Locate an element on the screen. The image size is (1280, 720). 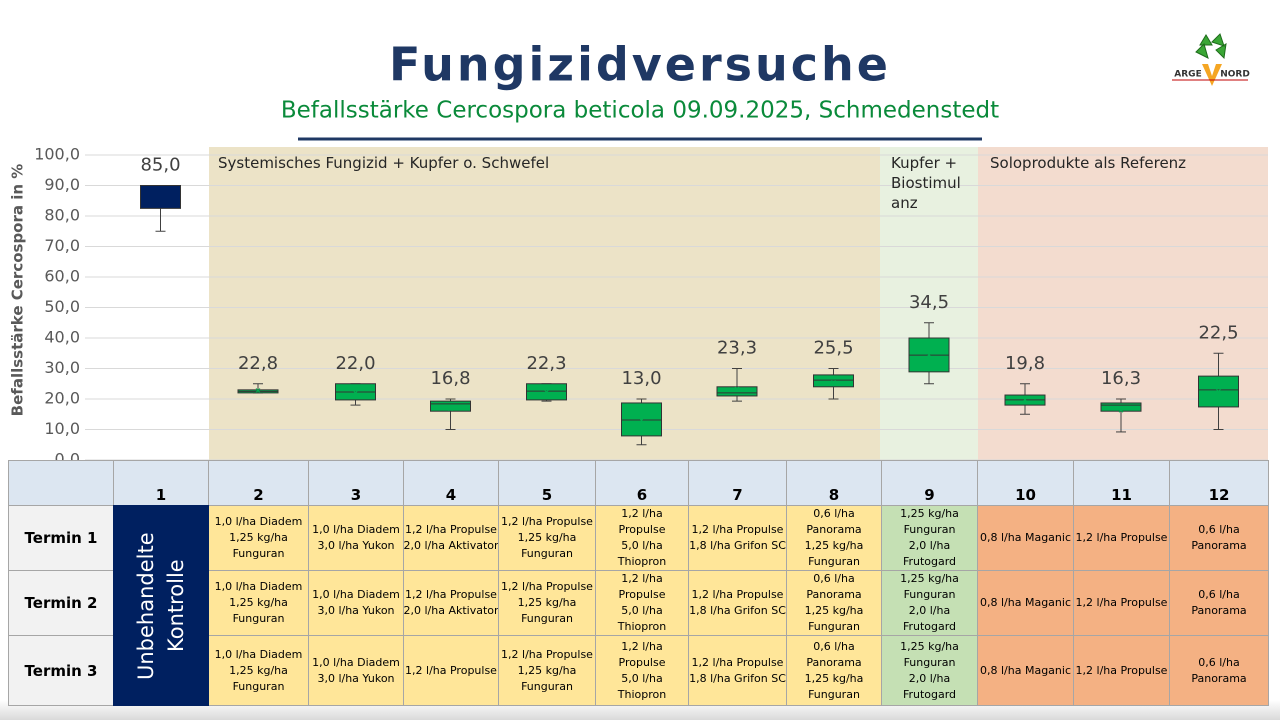
logo-v is located at coordinates (1212, 75).